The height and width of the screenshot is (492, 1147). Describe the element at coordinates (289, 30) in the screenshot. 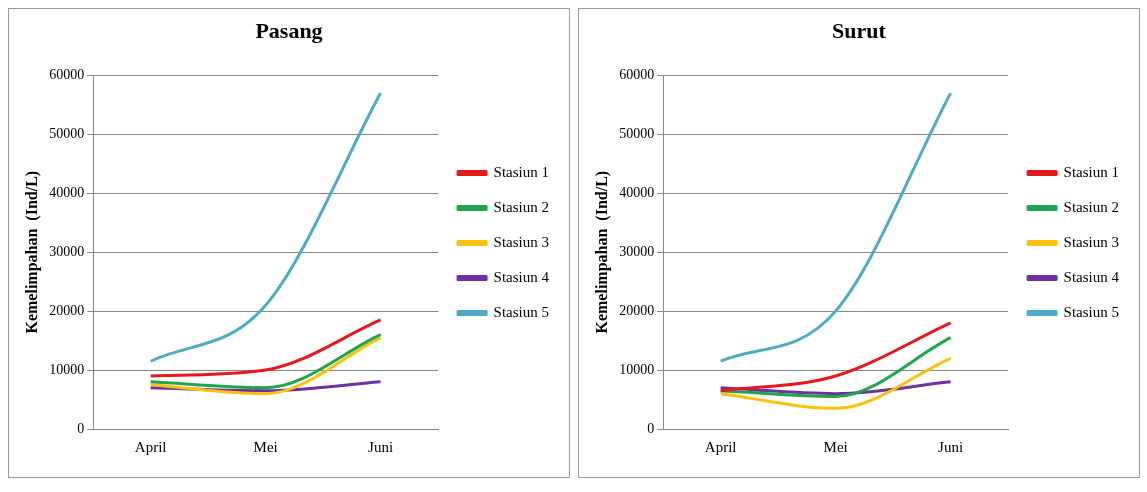

I see `chart-title: Pasang` at that location.